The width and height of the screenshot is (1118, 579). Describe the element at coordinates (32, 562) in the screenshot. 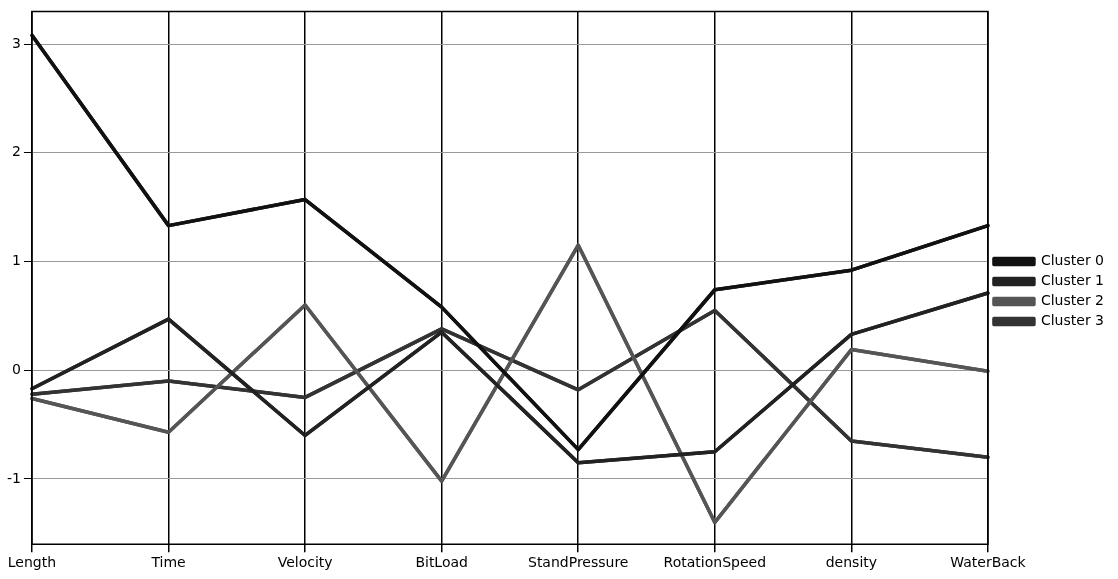

I see `x-tick-label: Length` at that location.